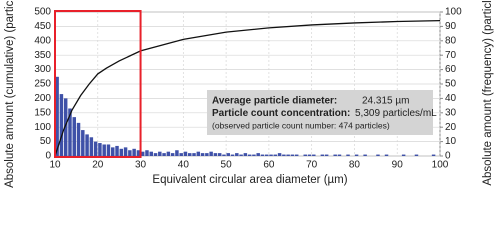 This screenshot has width=498, height=240. Describe the element at coordinates (274, 101) in the screenshot. I see `annotation-label: Average particle diameter:` at that location.